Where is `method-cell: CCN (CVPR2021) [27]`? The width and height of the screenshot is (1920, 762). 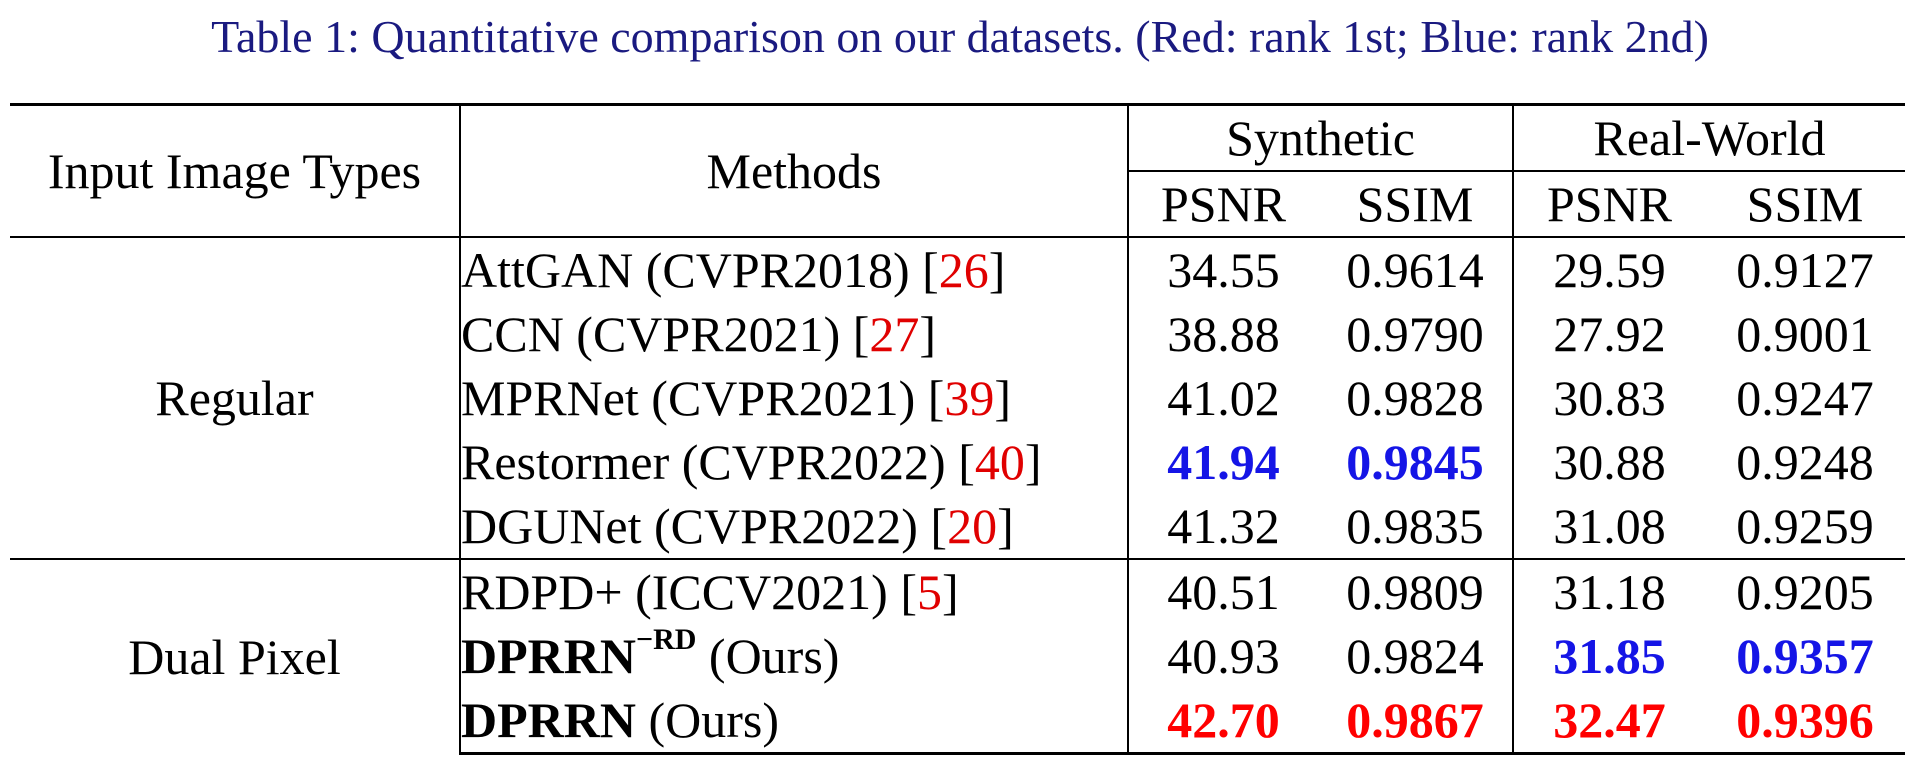
method-cell: CCN (CVPR2021) [27] is located at coordinates (793, 334).